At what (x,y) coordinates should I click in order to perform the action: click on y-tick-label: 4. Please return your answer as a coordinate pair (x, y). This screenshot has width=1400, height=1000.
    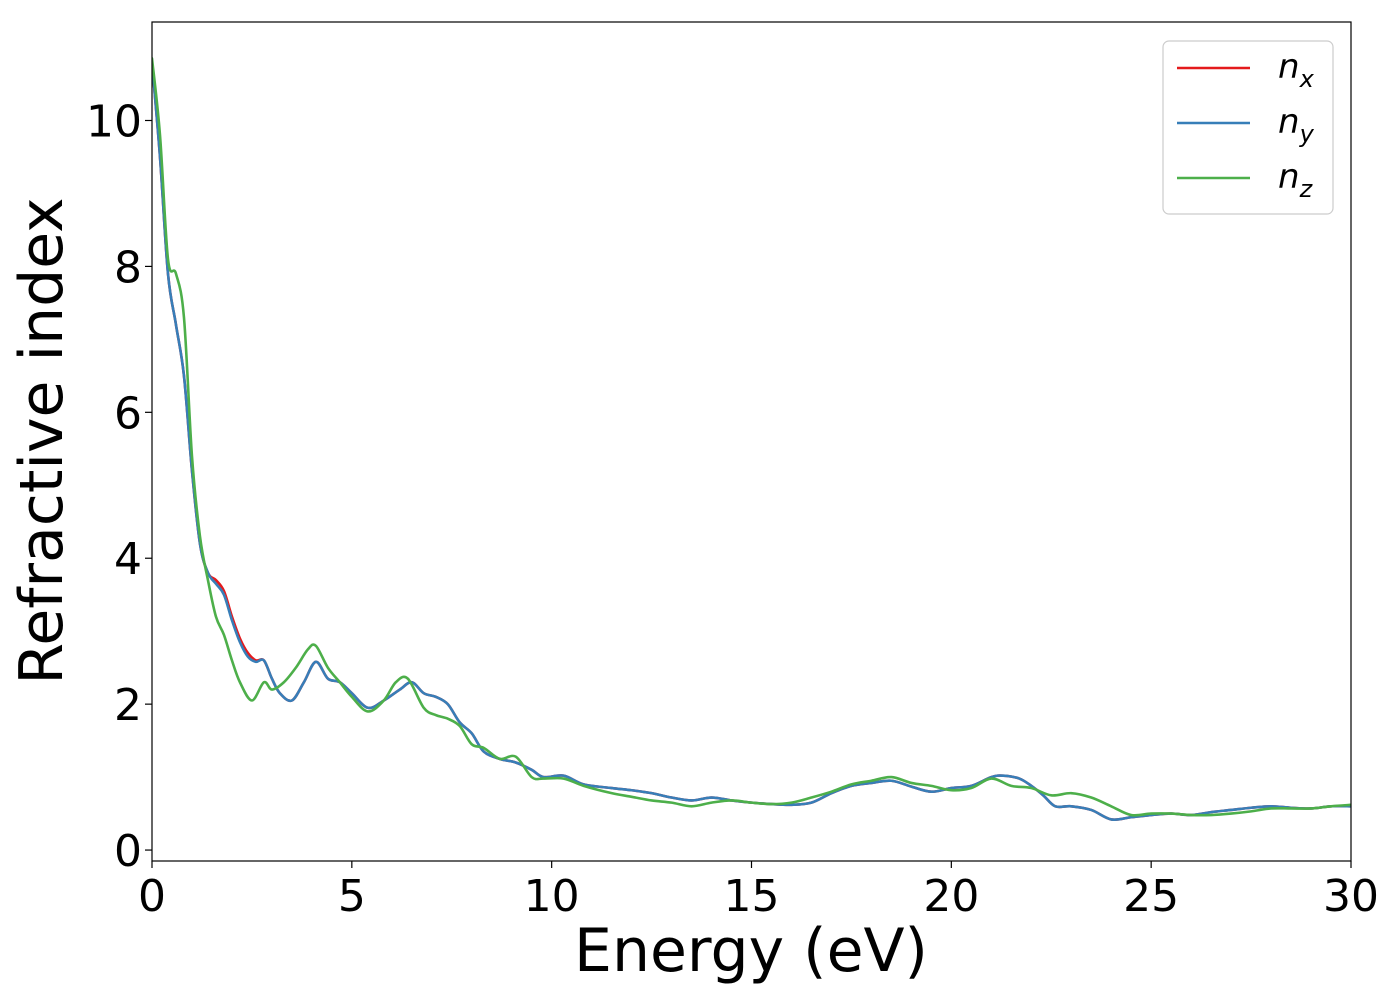
    Looking at the image, I should click on (128, 559).